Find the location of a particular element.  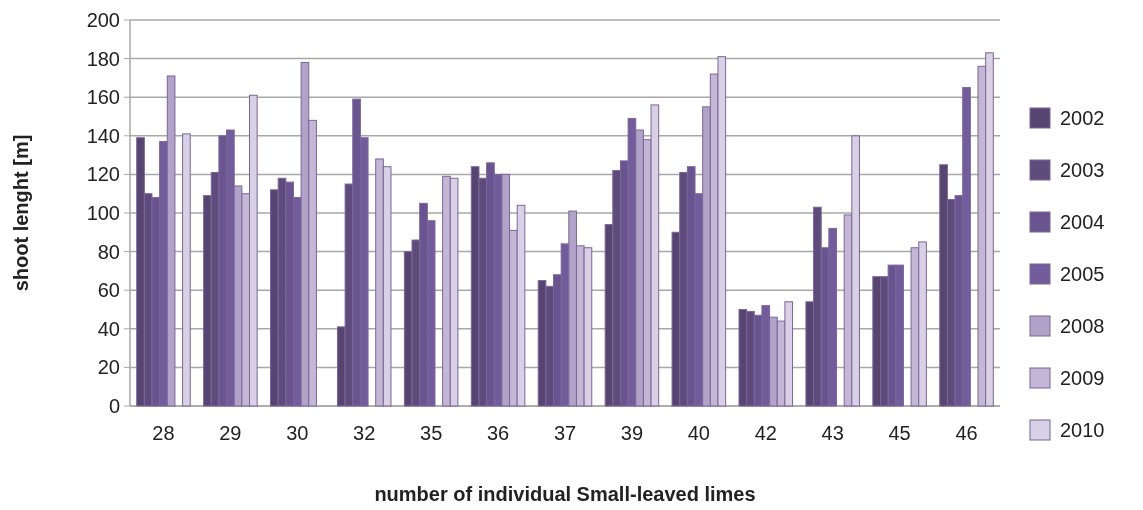

legend-label: 2004 is located at coordinates (1082, 222).